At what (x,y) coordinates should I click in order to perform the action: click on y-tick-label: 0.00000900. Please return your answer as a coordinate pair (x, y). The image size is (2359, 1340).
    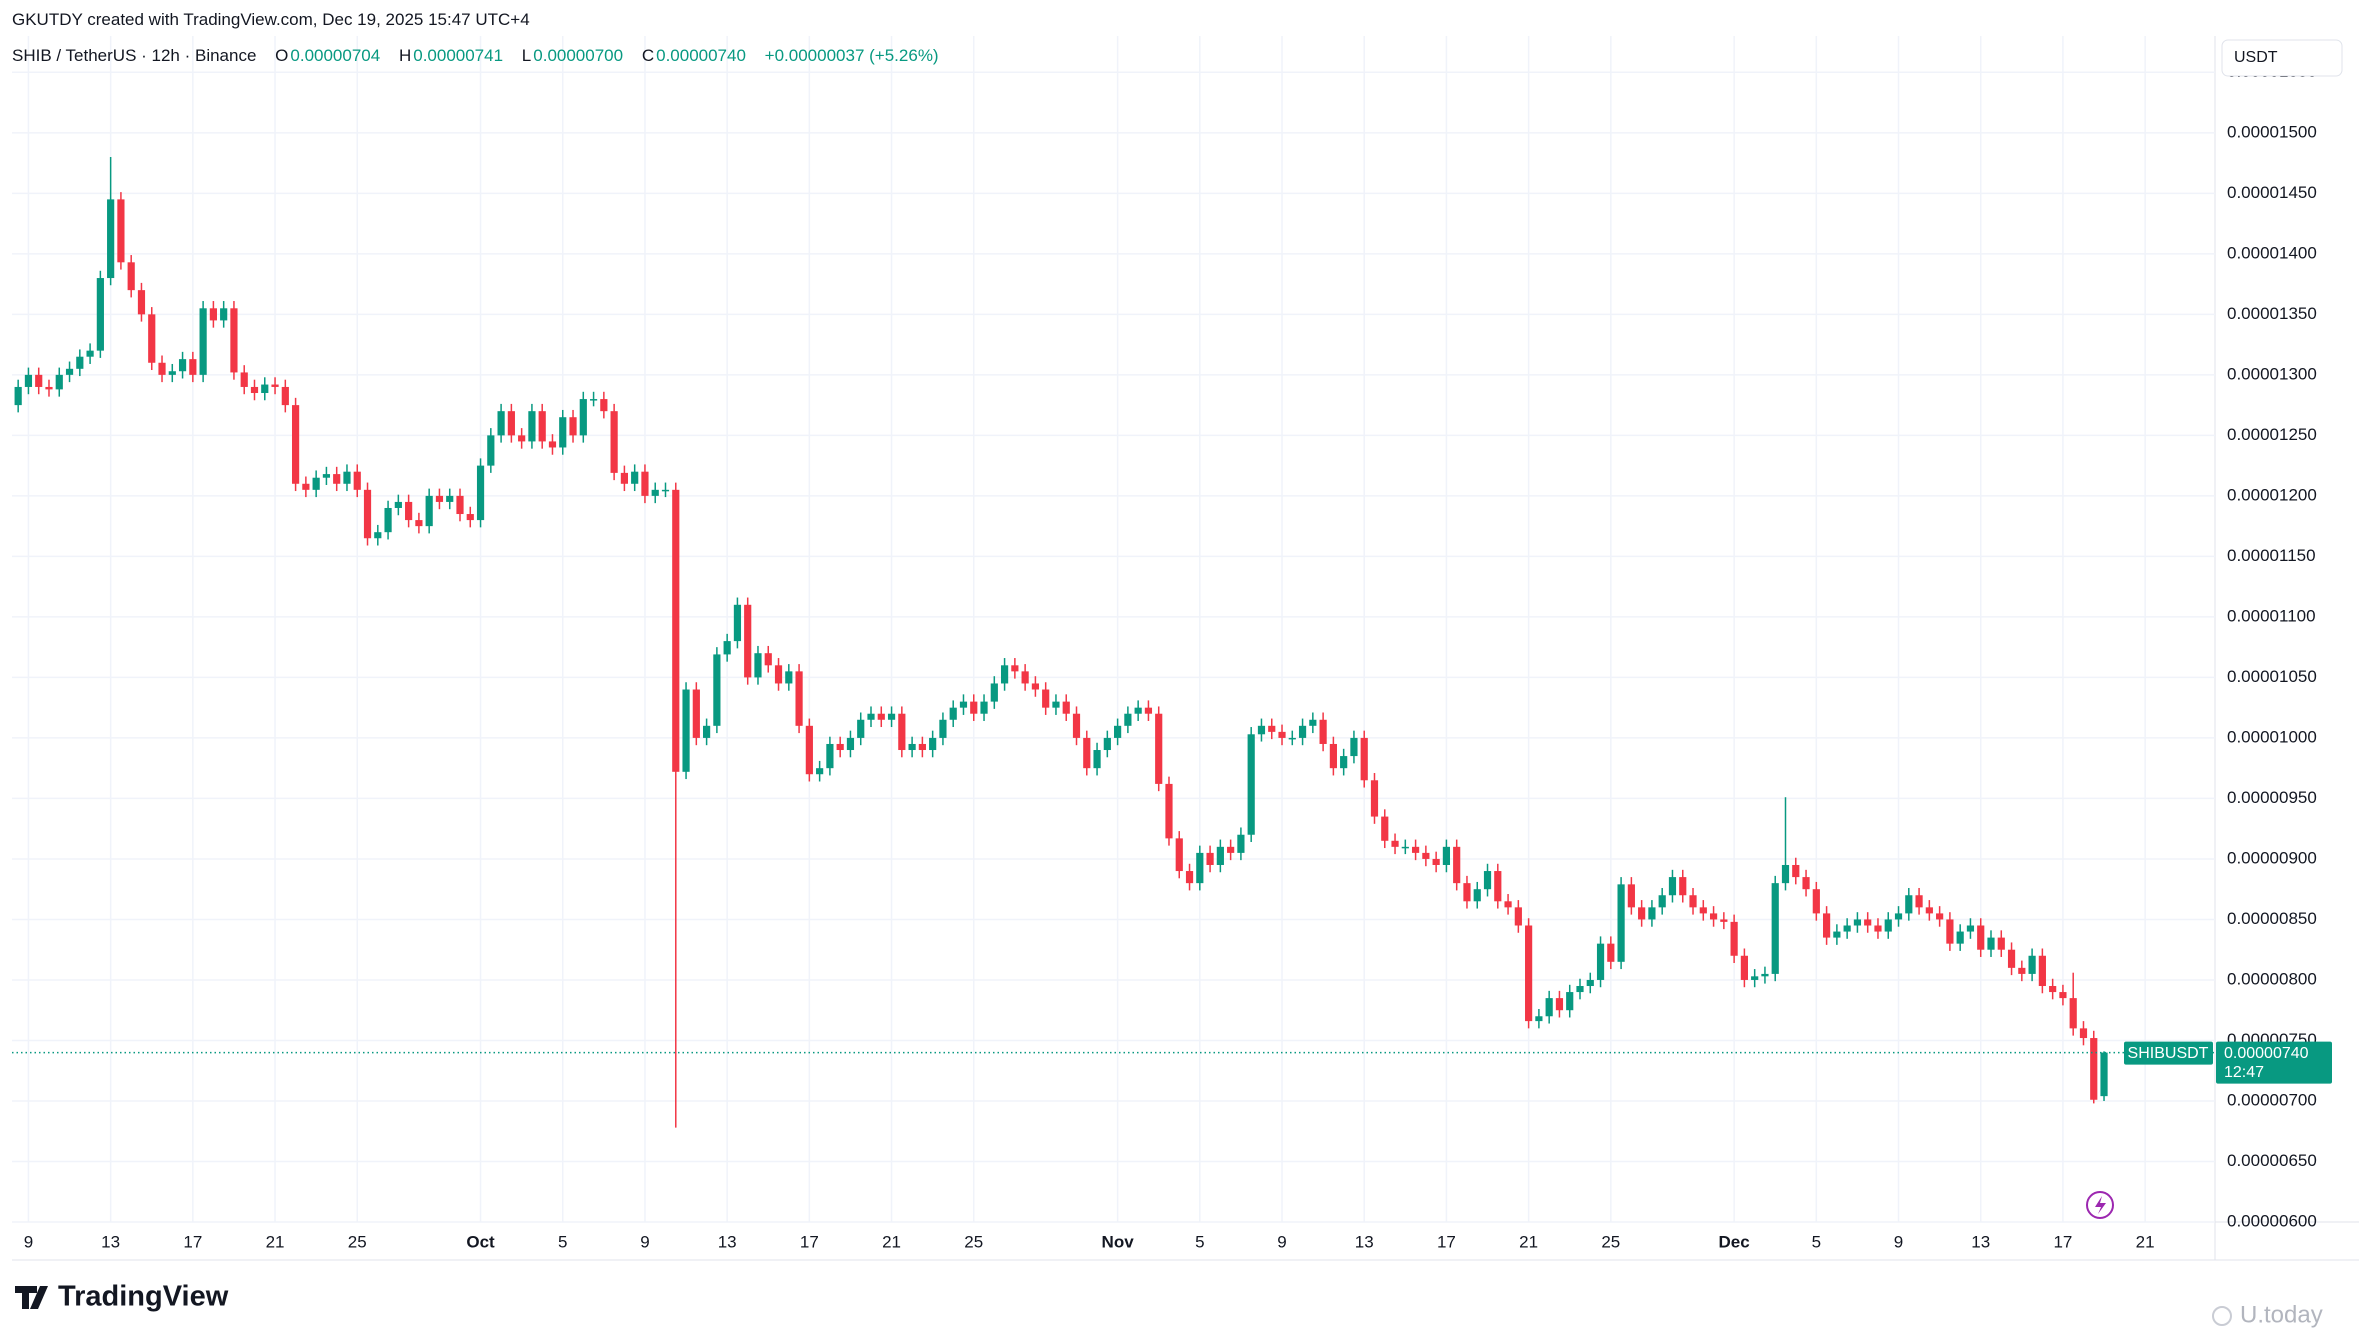
    Looking at the image, I should click on (2272, 857).